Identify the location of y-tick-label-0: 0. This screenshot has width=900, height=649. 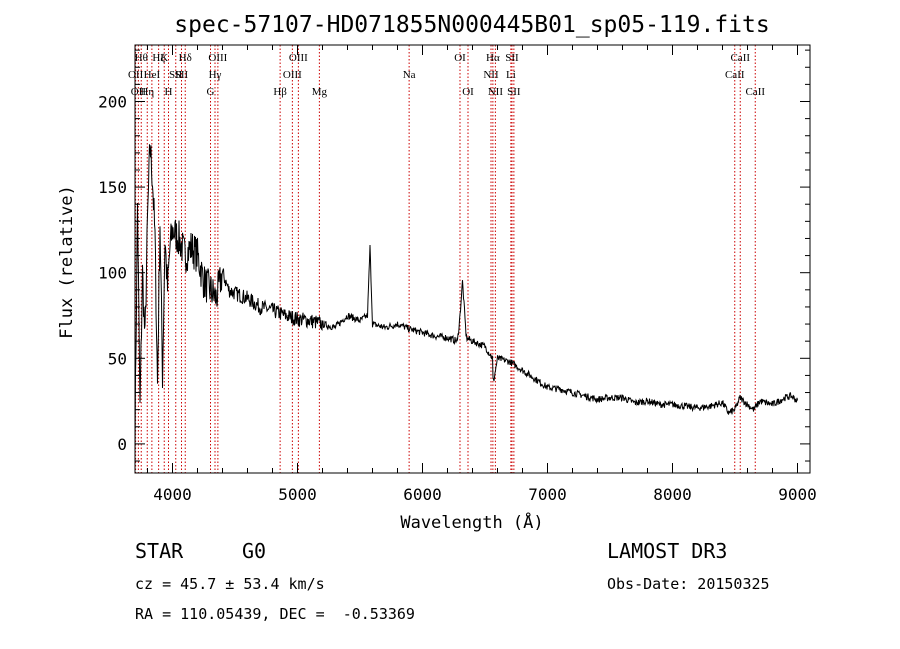
(122, 444).